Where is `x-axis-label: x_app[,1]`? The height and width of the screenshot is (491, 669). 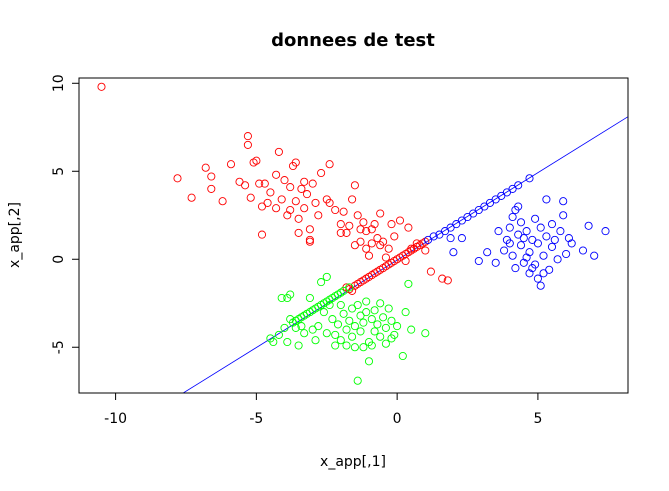 x-axis-label: x_app[,1] is located at coordinates (353, 462).